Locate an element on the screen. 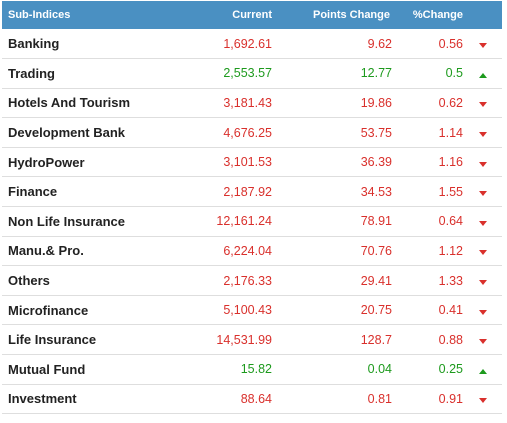 The image size is (507, 423). table-row: Non Life Insurance 12,161.24 78.91 0.64 is located at coordinates (252, 222).